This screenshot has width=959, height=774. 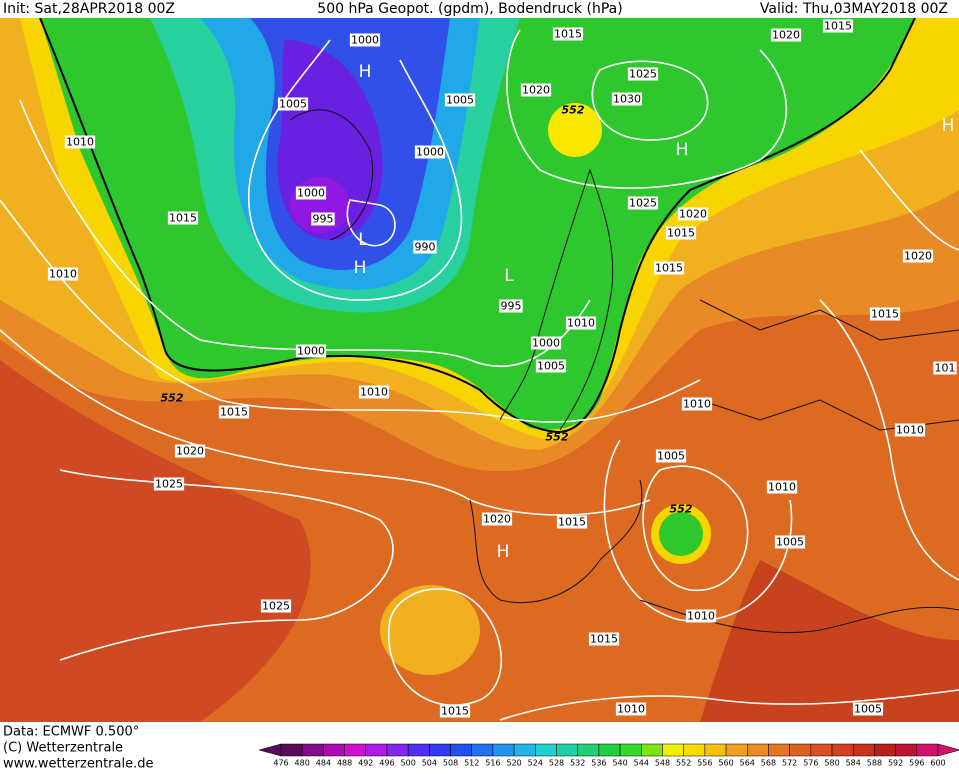 I want to click on colorbar-tick-label: 500, so click(x=408, y=763).